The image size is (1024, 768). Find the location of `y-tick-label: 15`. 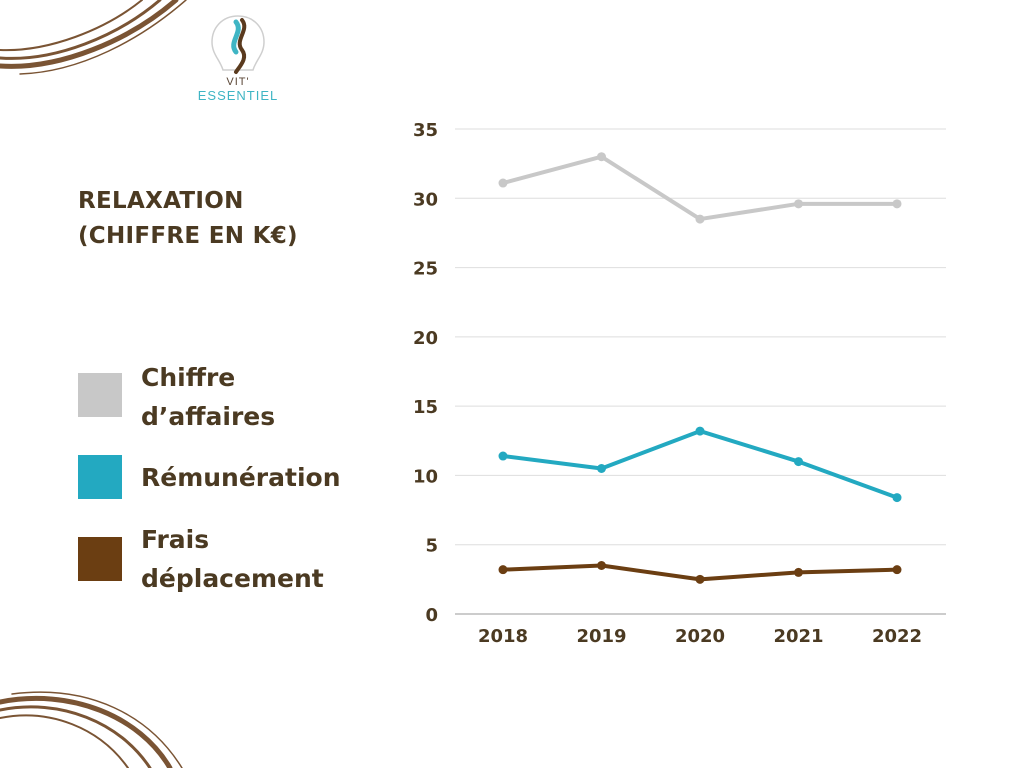

y-tick-label: 15 is located at coordinates (425, 407).